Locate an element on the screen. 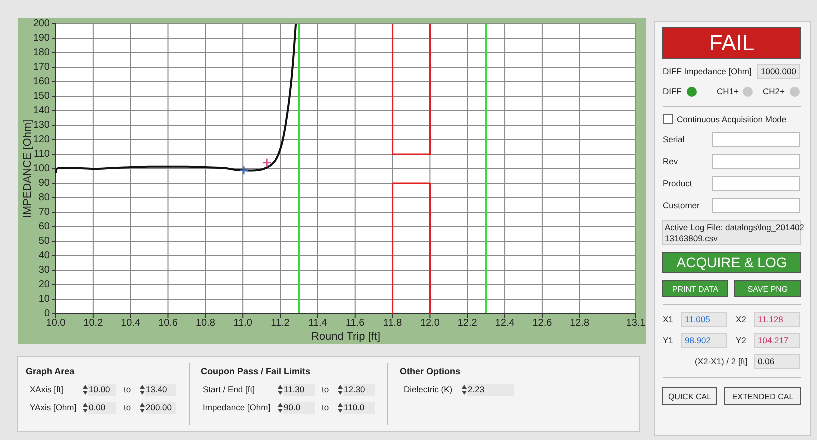 This screenshot has width=817, height=440. y-tick-label: 100 is located at coordinates (41, 169).